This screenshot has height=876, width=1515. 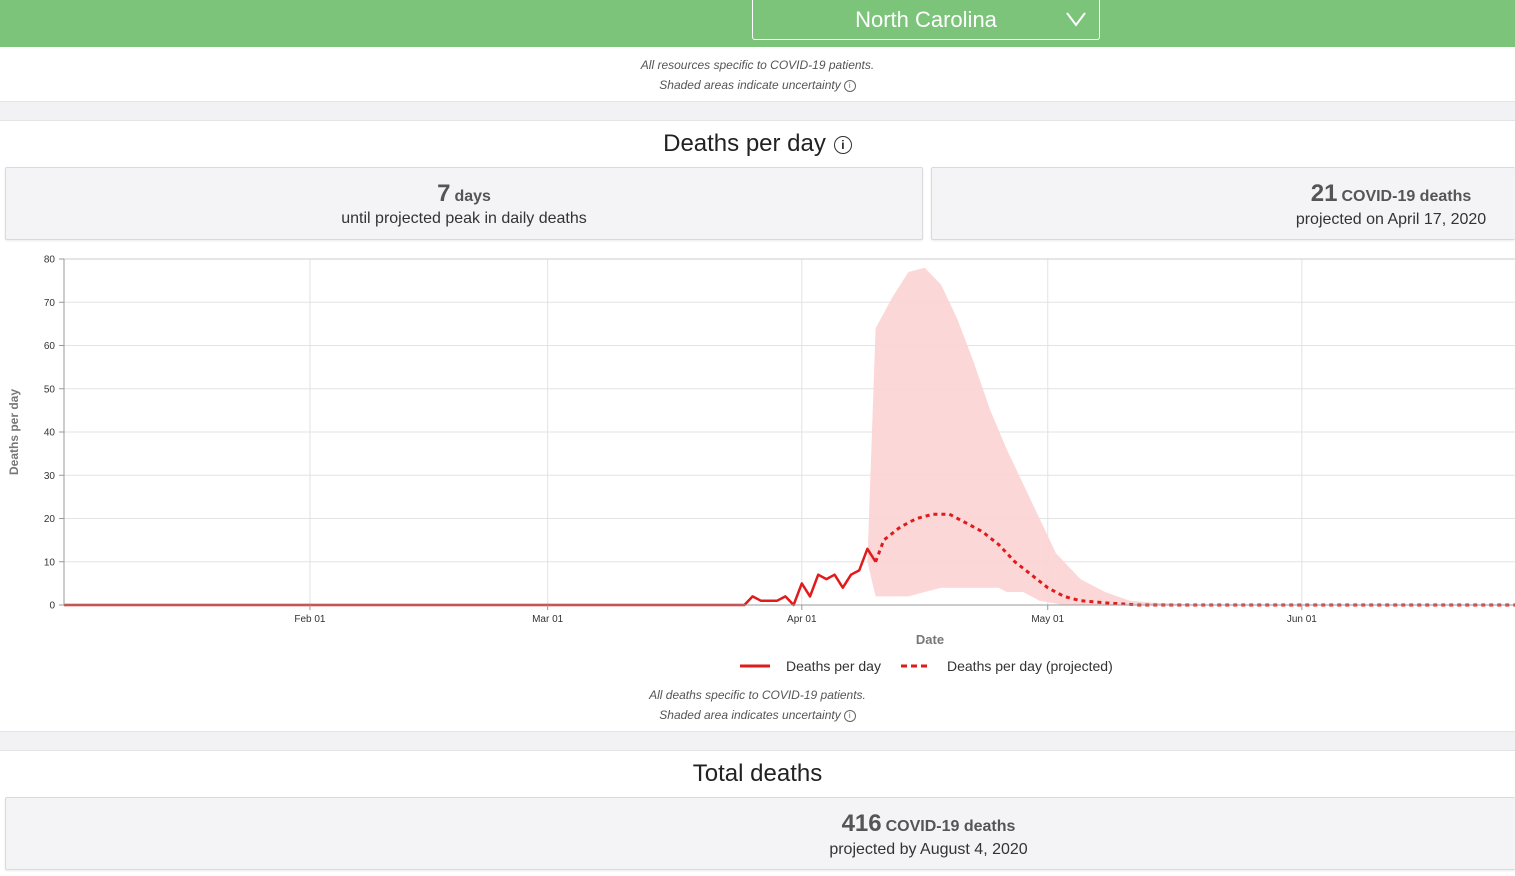 I want to click on x-tick-label: Feb 01, so click(x=310, y=619).